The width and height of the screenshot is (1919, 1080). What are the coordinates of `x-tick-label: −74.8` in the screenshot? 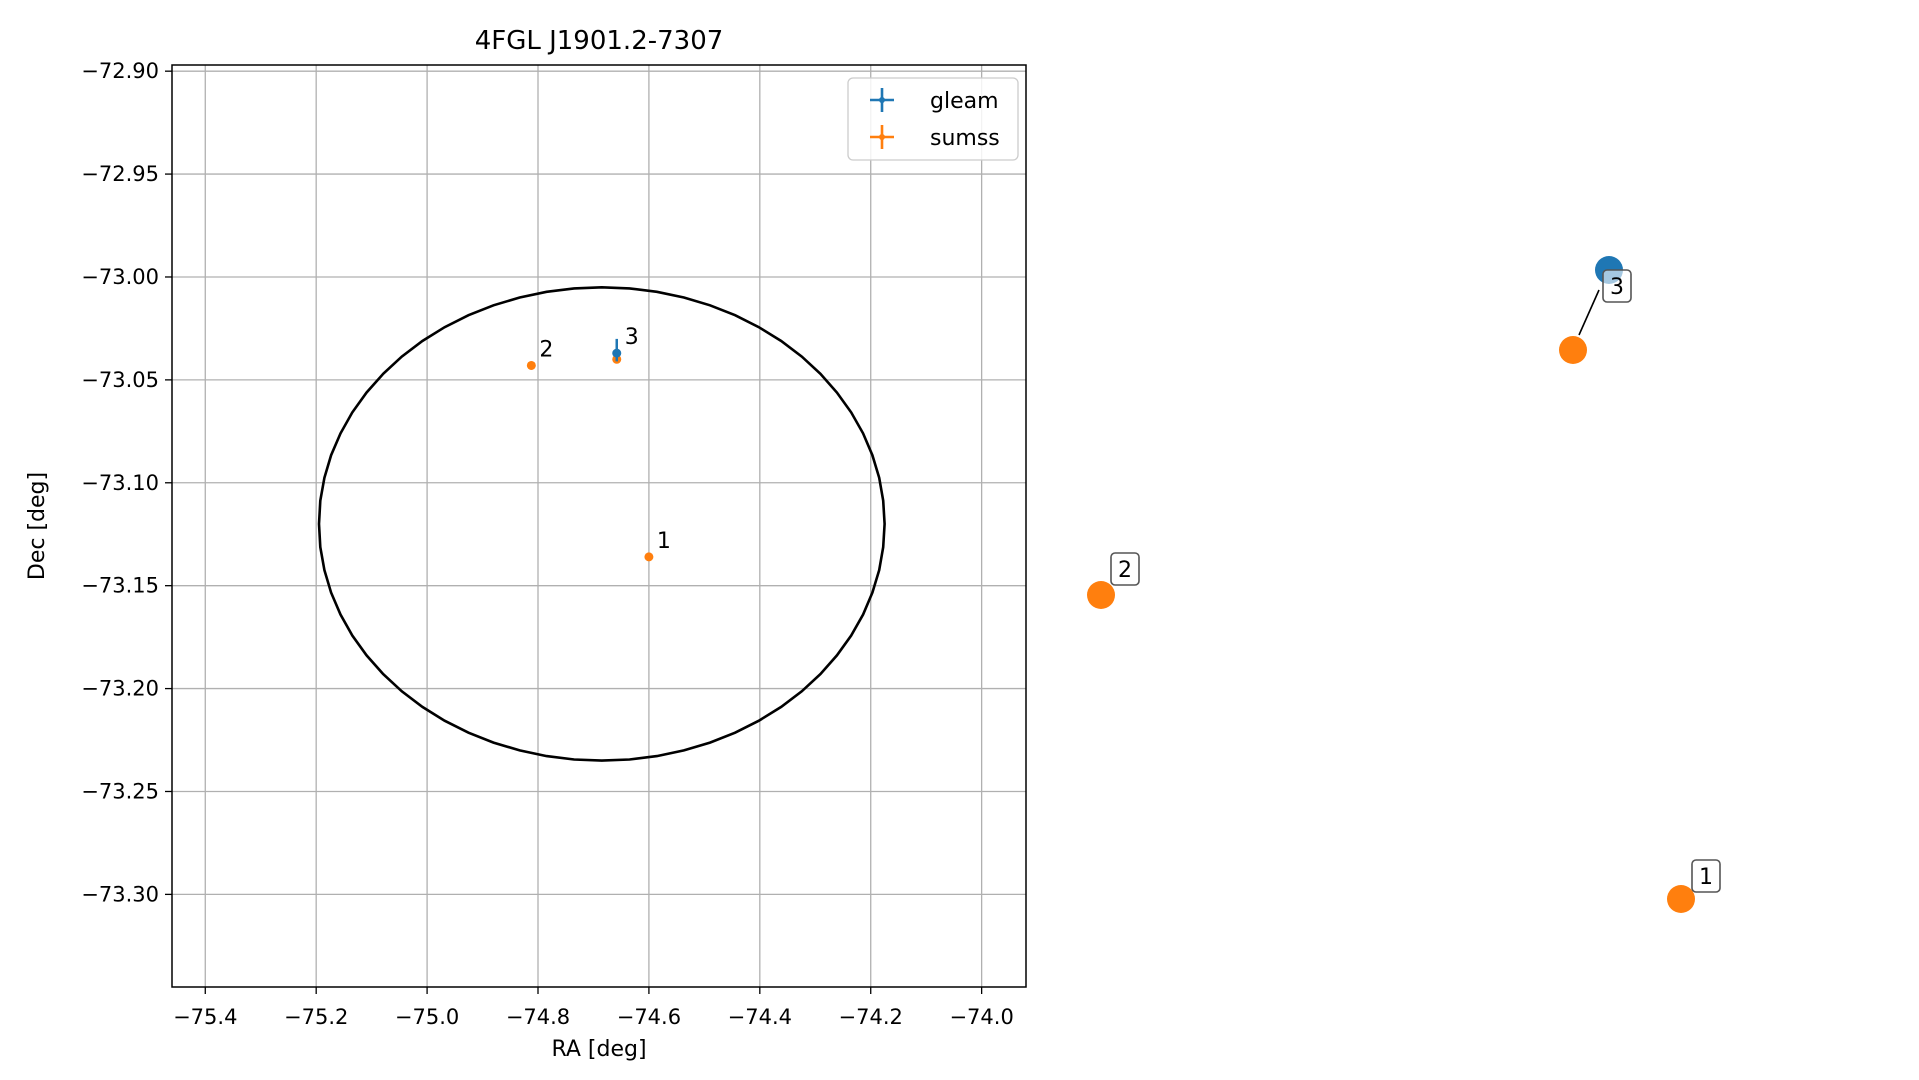 It's located at (538, 1017).